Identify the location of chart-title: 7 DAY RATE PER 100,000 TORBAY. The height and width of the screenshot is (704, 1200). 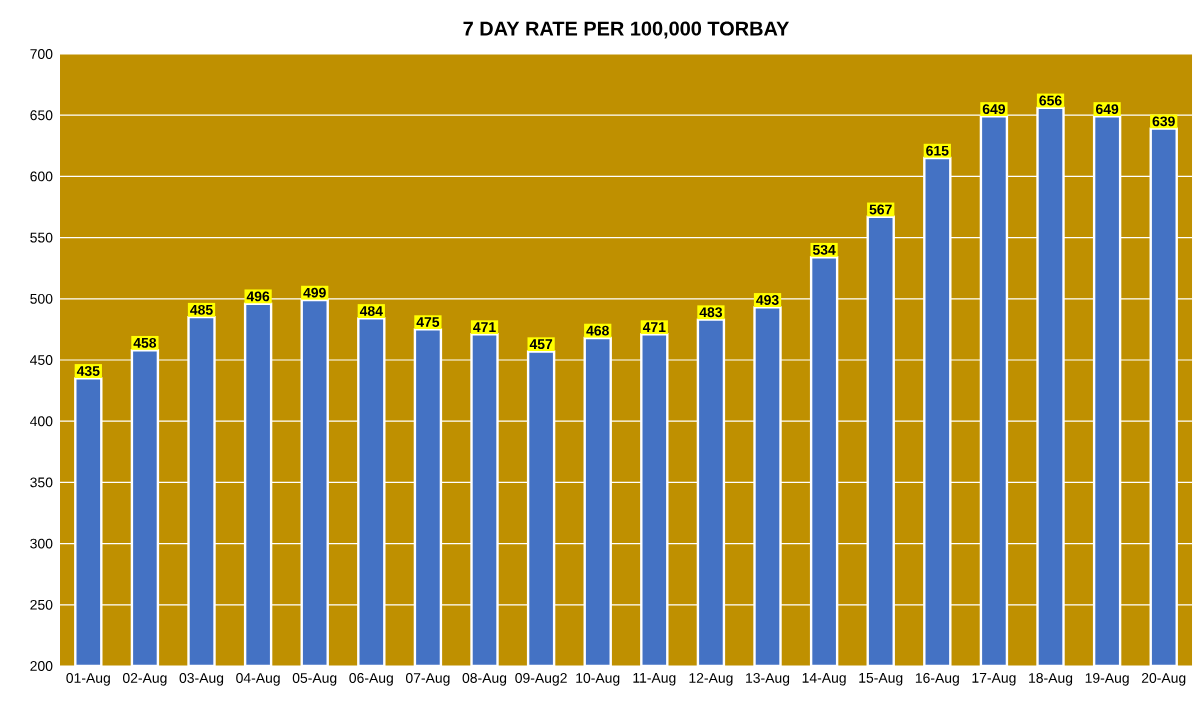
(626, 30).